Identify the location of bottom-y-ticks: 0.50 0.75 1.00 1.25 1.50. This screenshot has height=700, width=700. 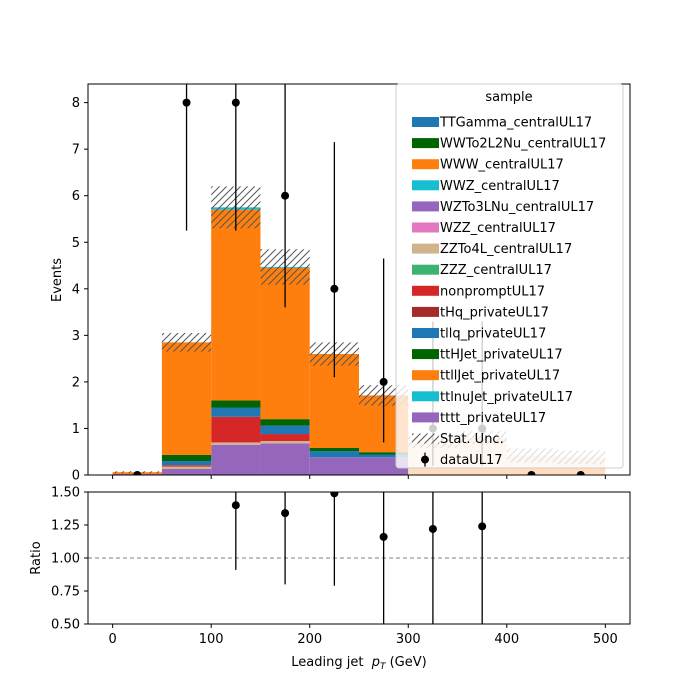
(69, 559).